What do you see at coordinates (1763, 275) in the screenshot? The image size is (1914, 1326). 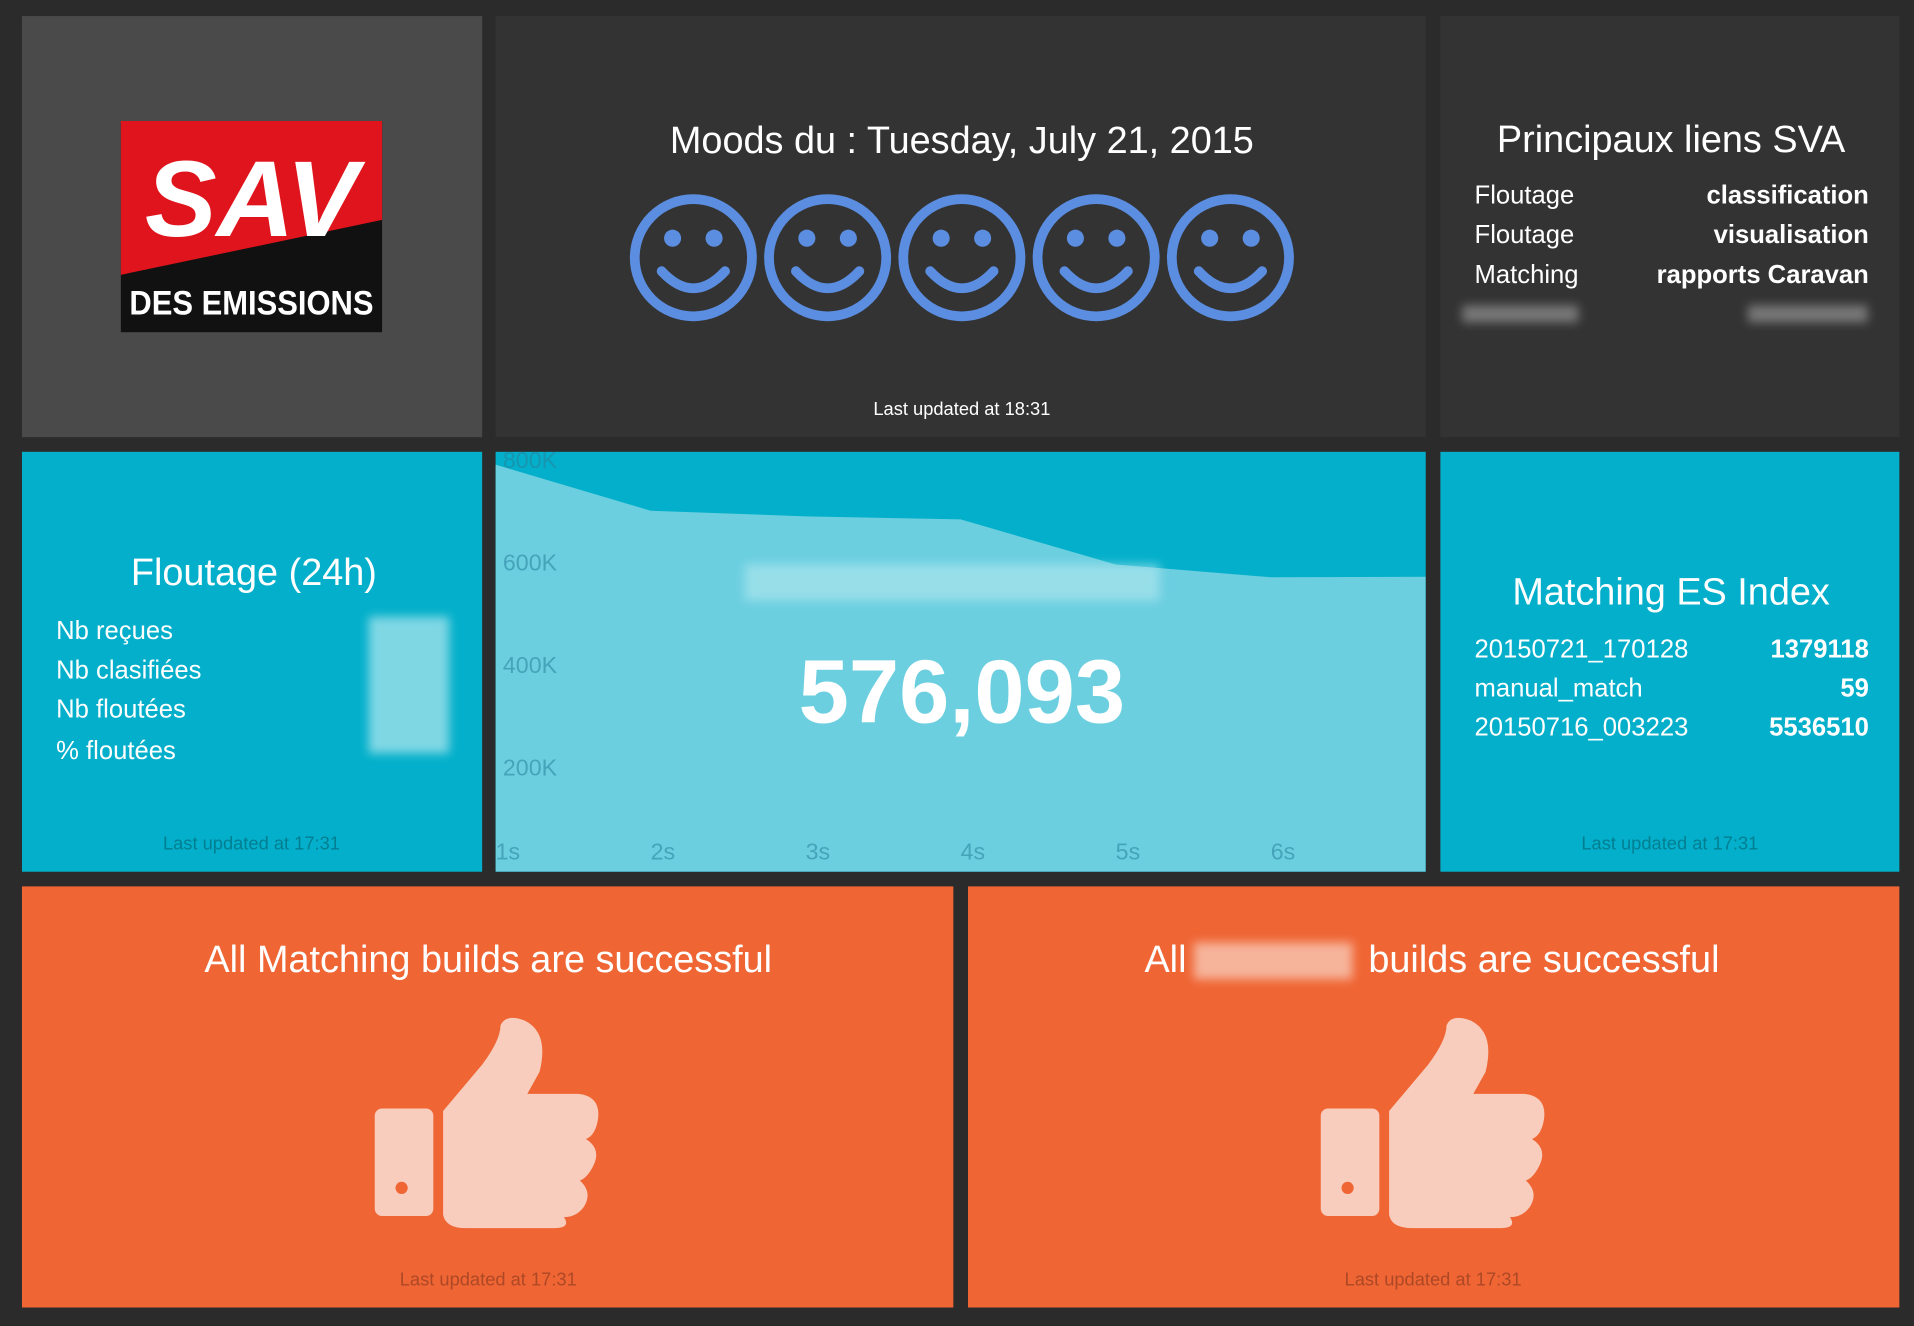 I see `row-value: rapports Caravan` at bounding box center [1763, 275].